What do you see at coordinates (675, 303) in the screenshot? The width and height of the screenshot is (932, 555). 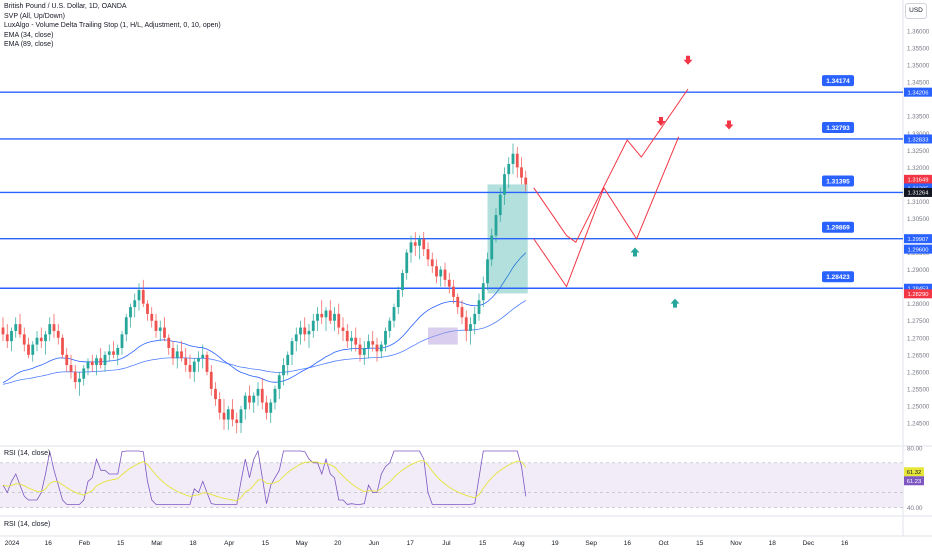 I see `up-arrow-icon` at bounding box center [675, 303].